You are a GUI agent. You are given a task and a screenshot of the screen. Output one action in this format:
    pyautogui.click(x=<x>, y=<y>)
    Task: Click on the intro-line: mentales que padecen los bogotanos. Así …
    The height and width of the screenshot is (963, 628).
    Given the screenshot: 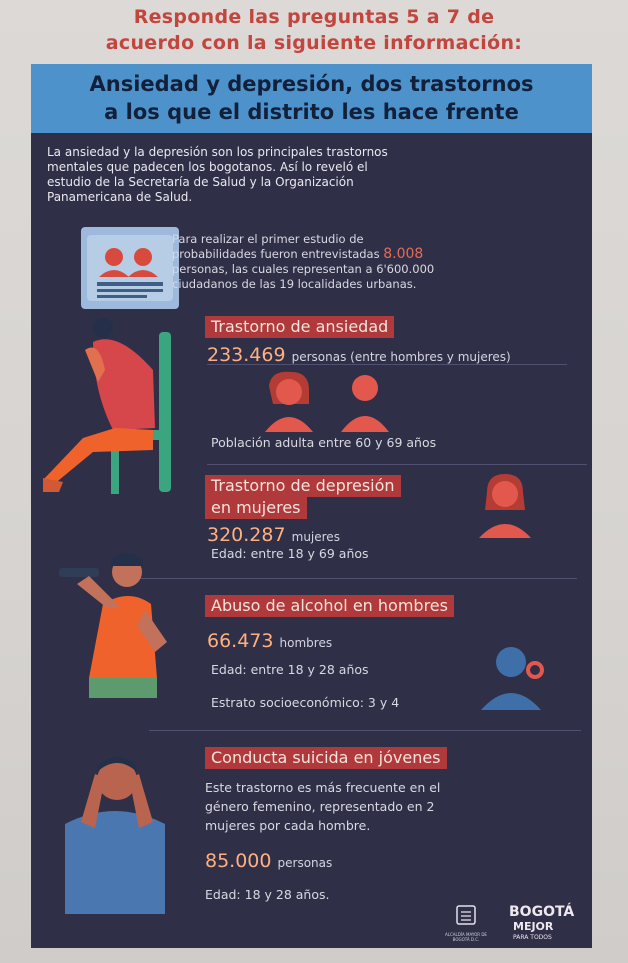 What is the action you would take?
    pyautogui.click(x=207, y=167)
    